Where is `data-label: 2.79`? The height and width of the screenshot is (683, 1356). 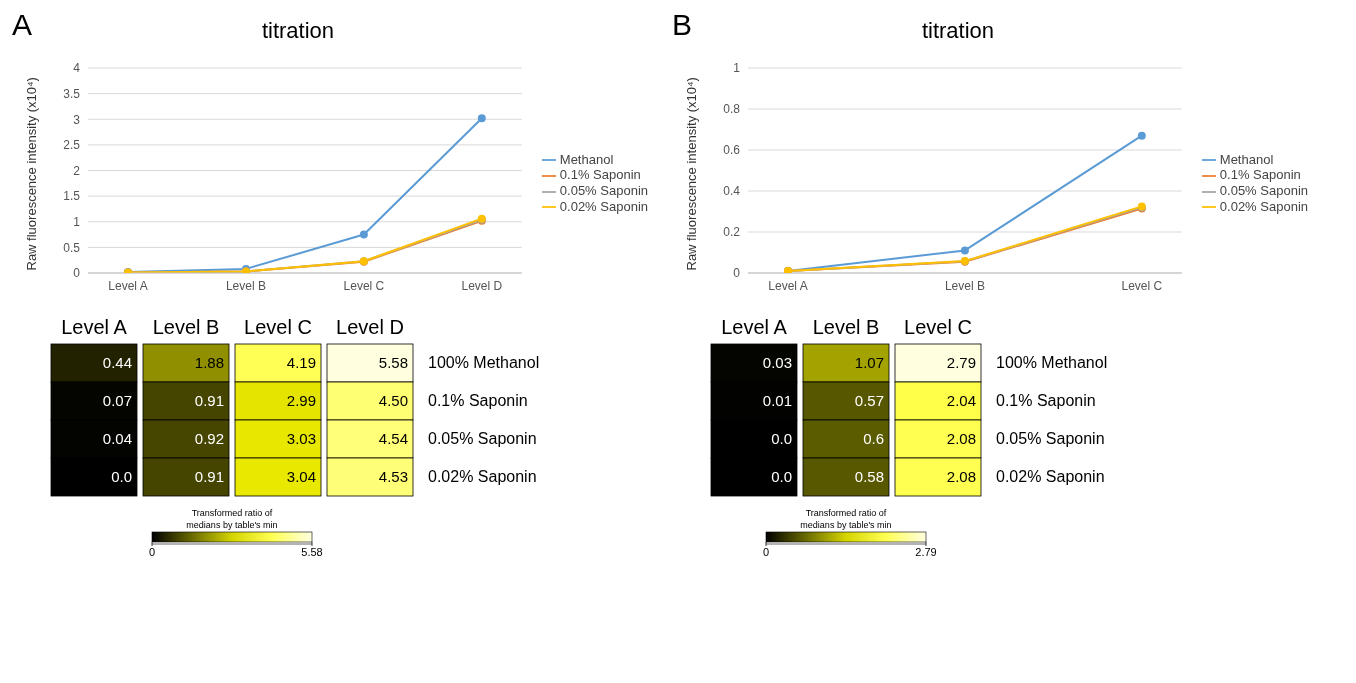
data-label: 2.79 is located at coordinates (961, 362).